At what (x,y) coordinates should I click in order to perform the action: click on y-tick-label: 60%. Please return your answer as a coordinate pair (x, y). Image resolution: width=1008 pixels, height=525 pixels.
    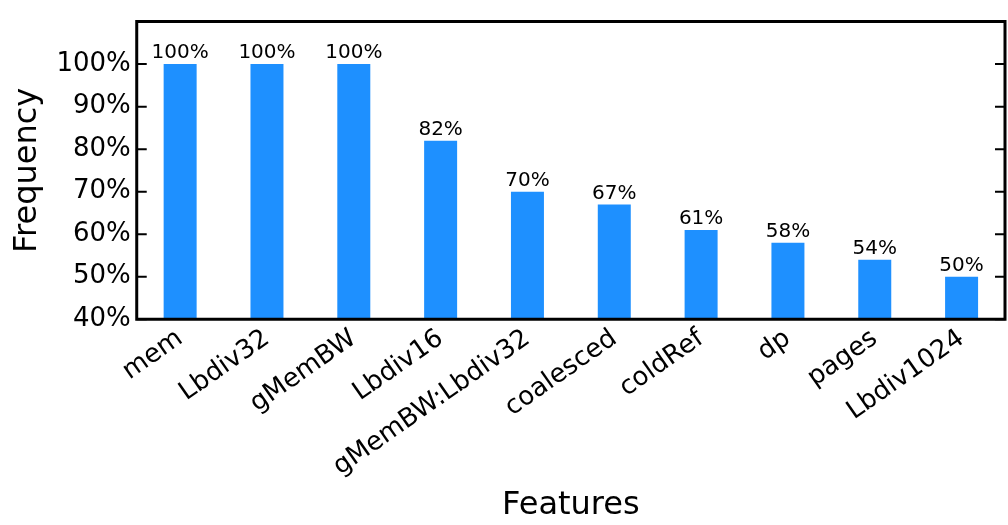
    Looking at the image, I should click on (101, 231).